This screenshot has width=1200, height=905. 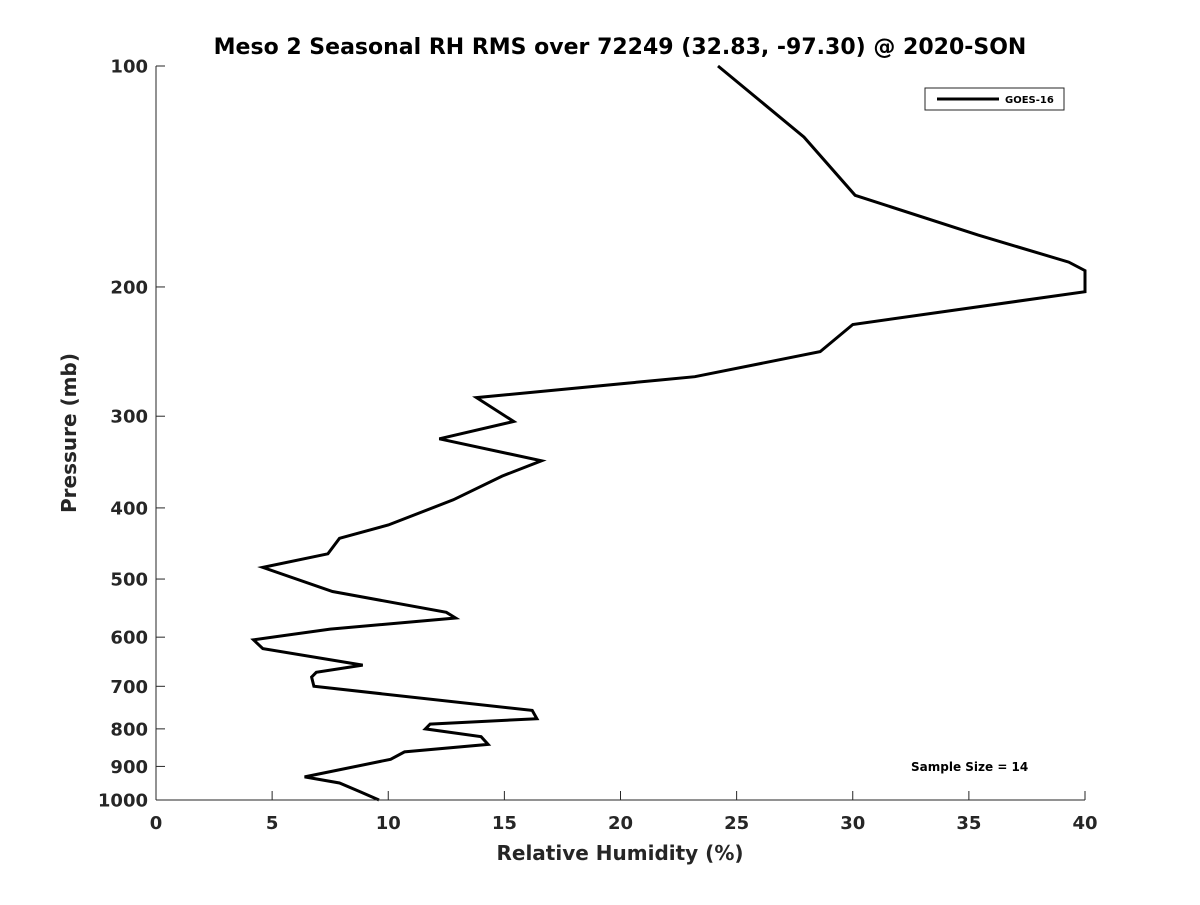 I want to click on legend-entry-goes-16: GOES-16, so click(x=1029, y=100).